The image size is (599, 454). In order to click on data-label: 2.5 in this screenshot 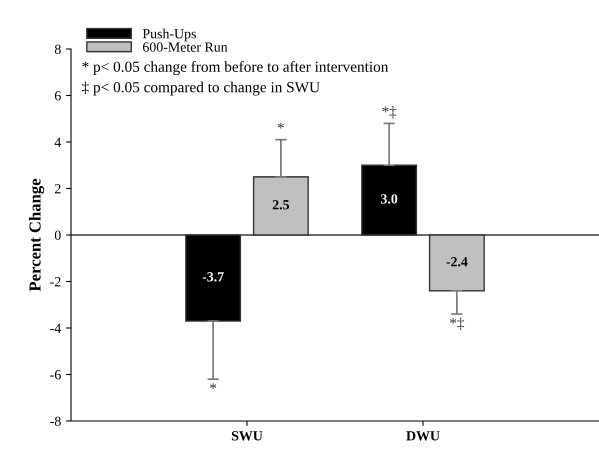, I will do `click(281, 205)`.